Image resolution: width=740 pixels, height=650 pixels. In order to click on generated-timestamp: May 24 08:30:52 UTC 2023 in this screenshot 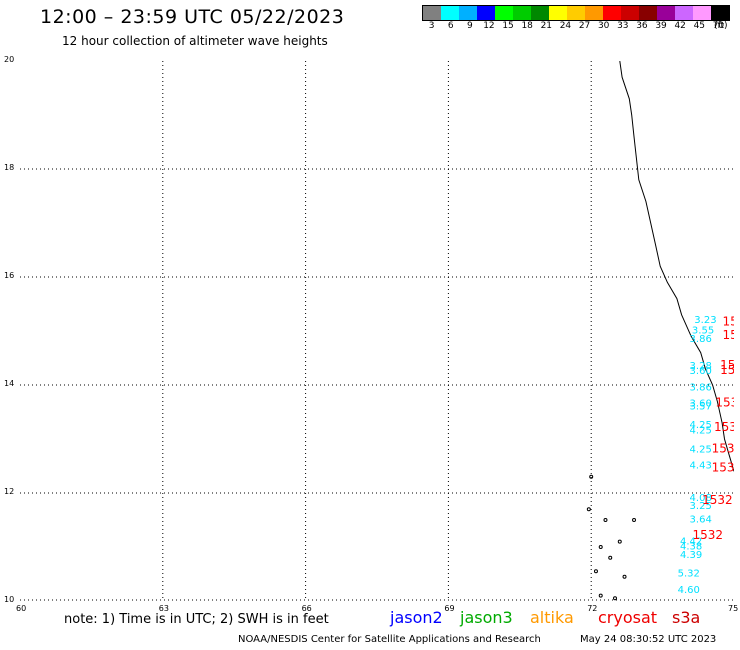, I will do `click(648, 639)`.